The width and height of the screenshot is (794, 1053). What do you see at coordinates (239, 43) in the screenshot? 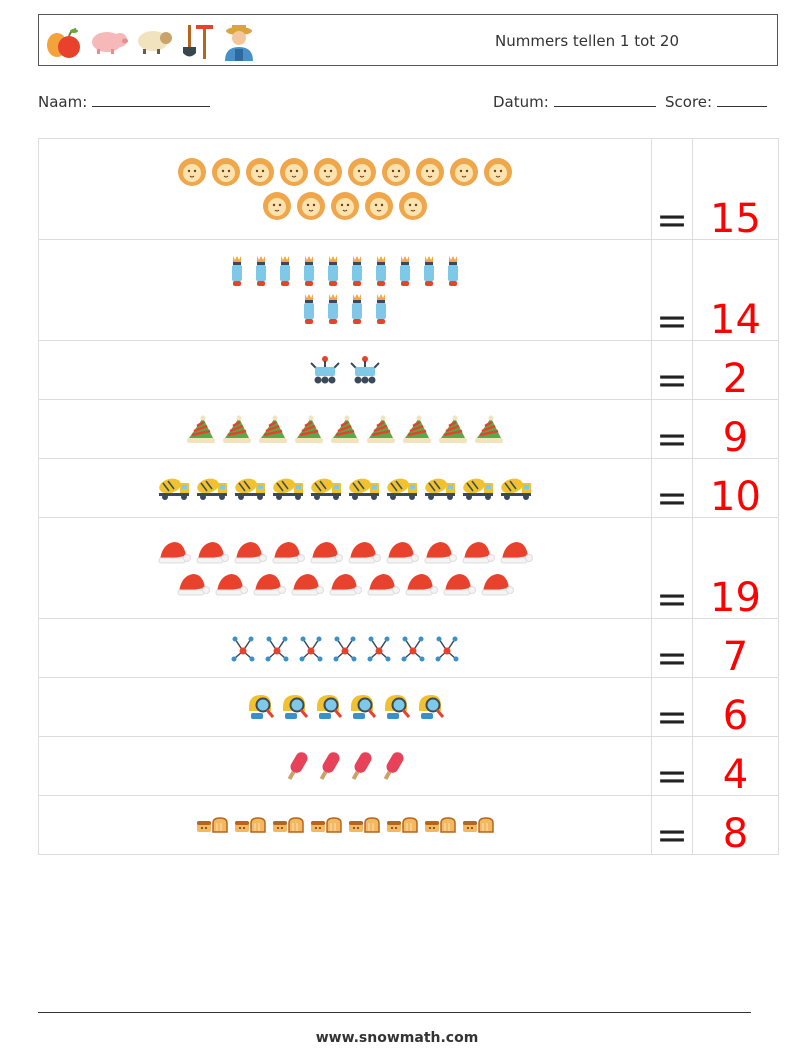
I see `farmer-icon` at bounding box center [239, 43].